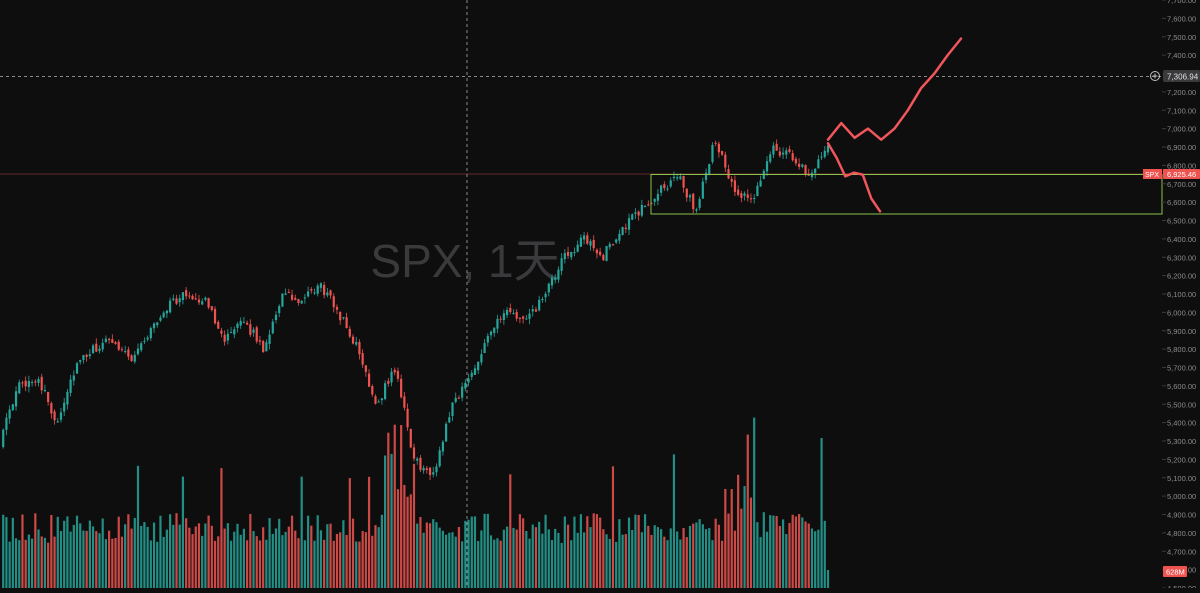  Describe the element at coordinates (906, 195) in the screenshot. I see `range-box` at that location.